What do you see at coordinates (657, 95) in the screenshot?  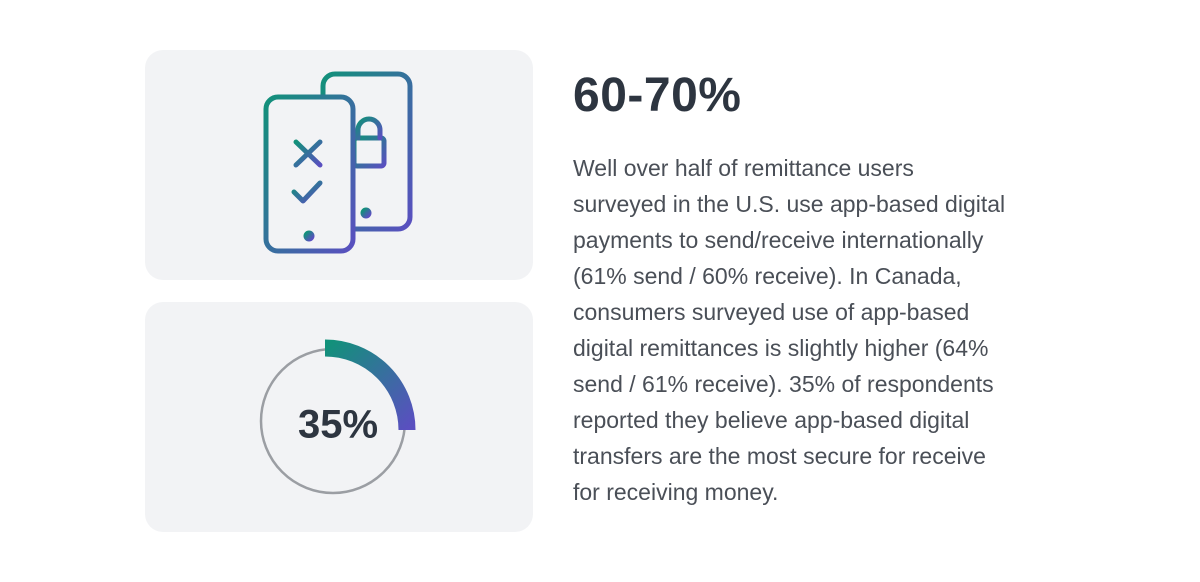 I see `headline: 60-70%` at bounding box center [657, 95].